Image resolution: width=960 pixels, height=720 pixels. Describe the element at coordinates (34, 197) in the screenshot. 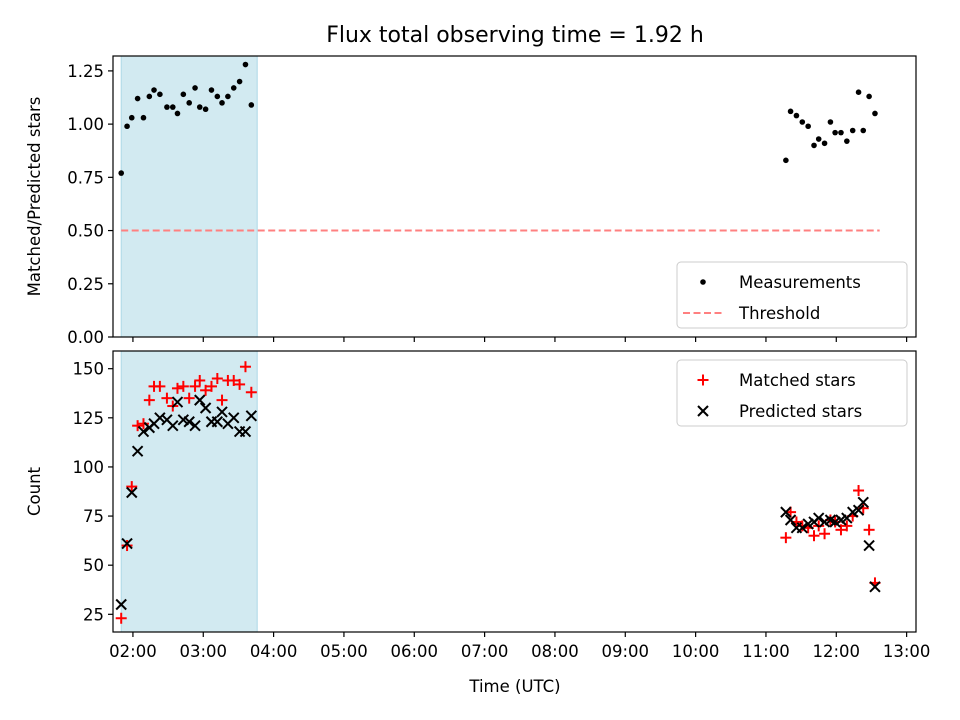

I see `y-axis-label: Matched/Predicted stars` at that location.